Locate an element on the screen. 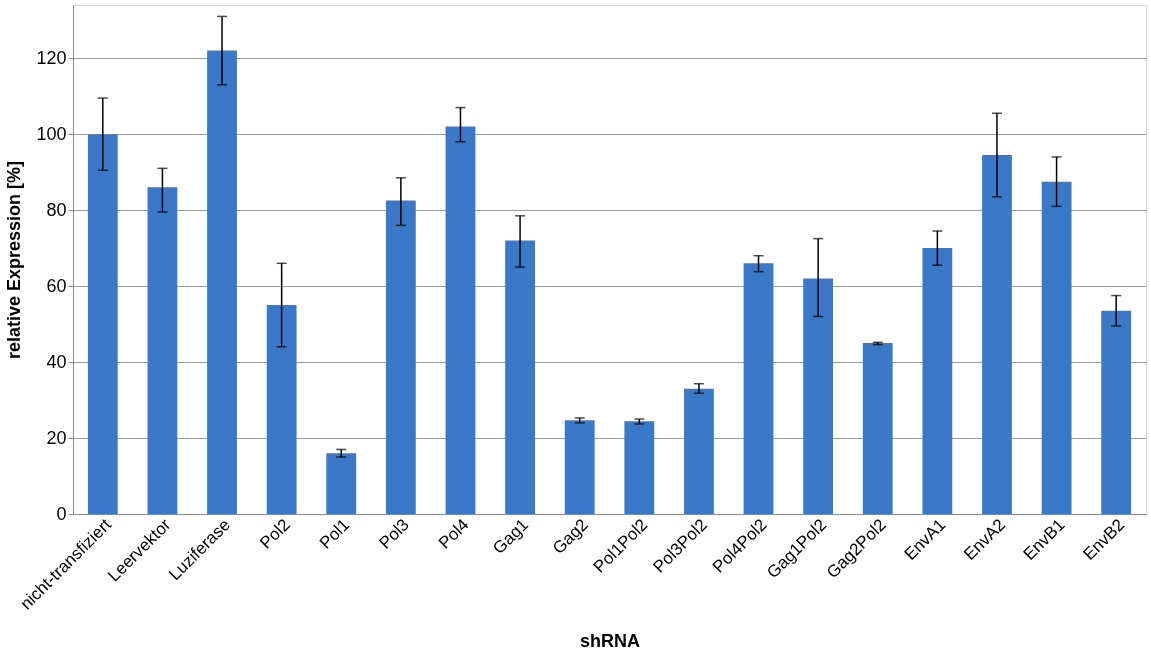  y-tick-label: 120 is located at coordinates (51, 57).